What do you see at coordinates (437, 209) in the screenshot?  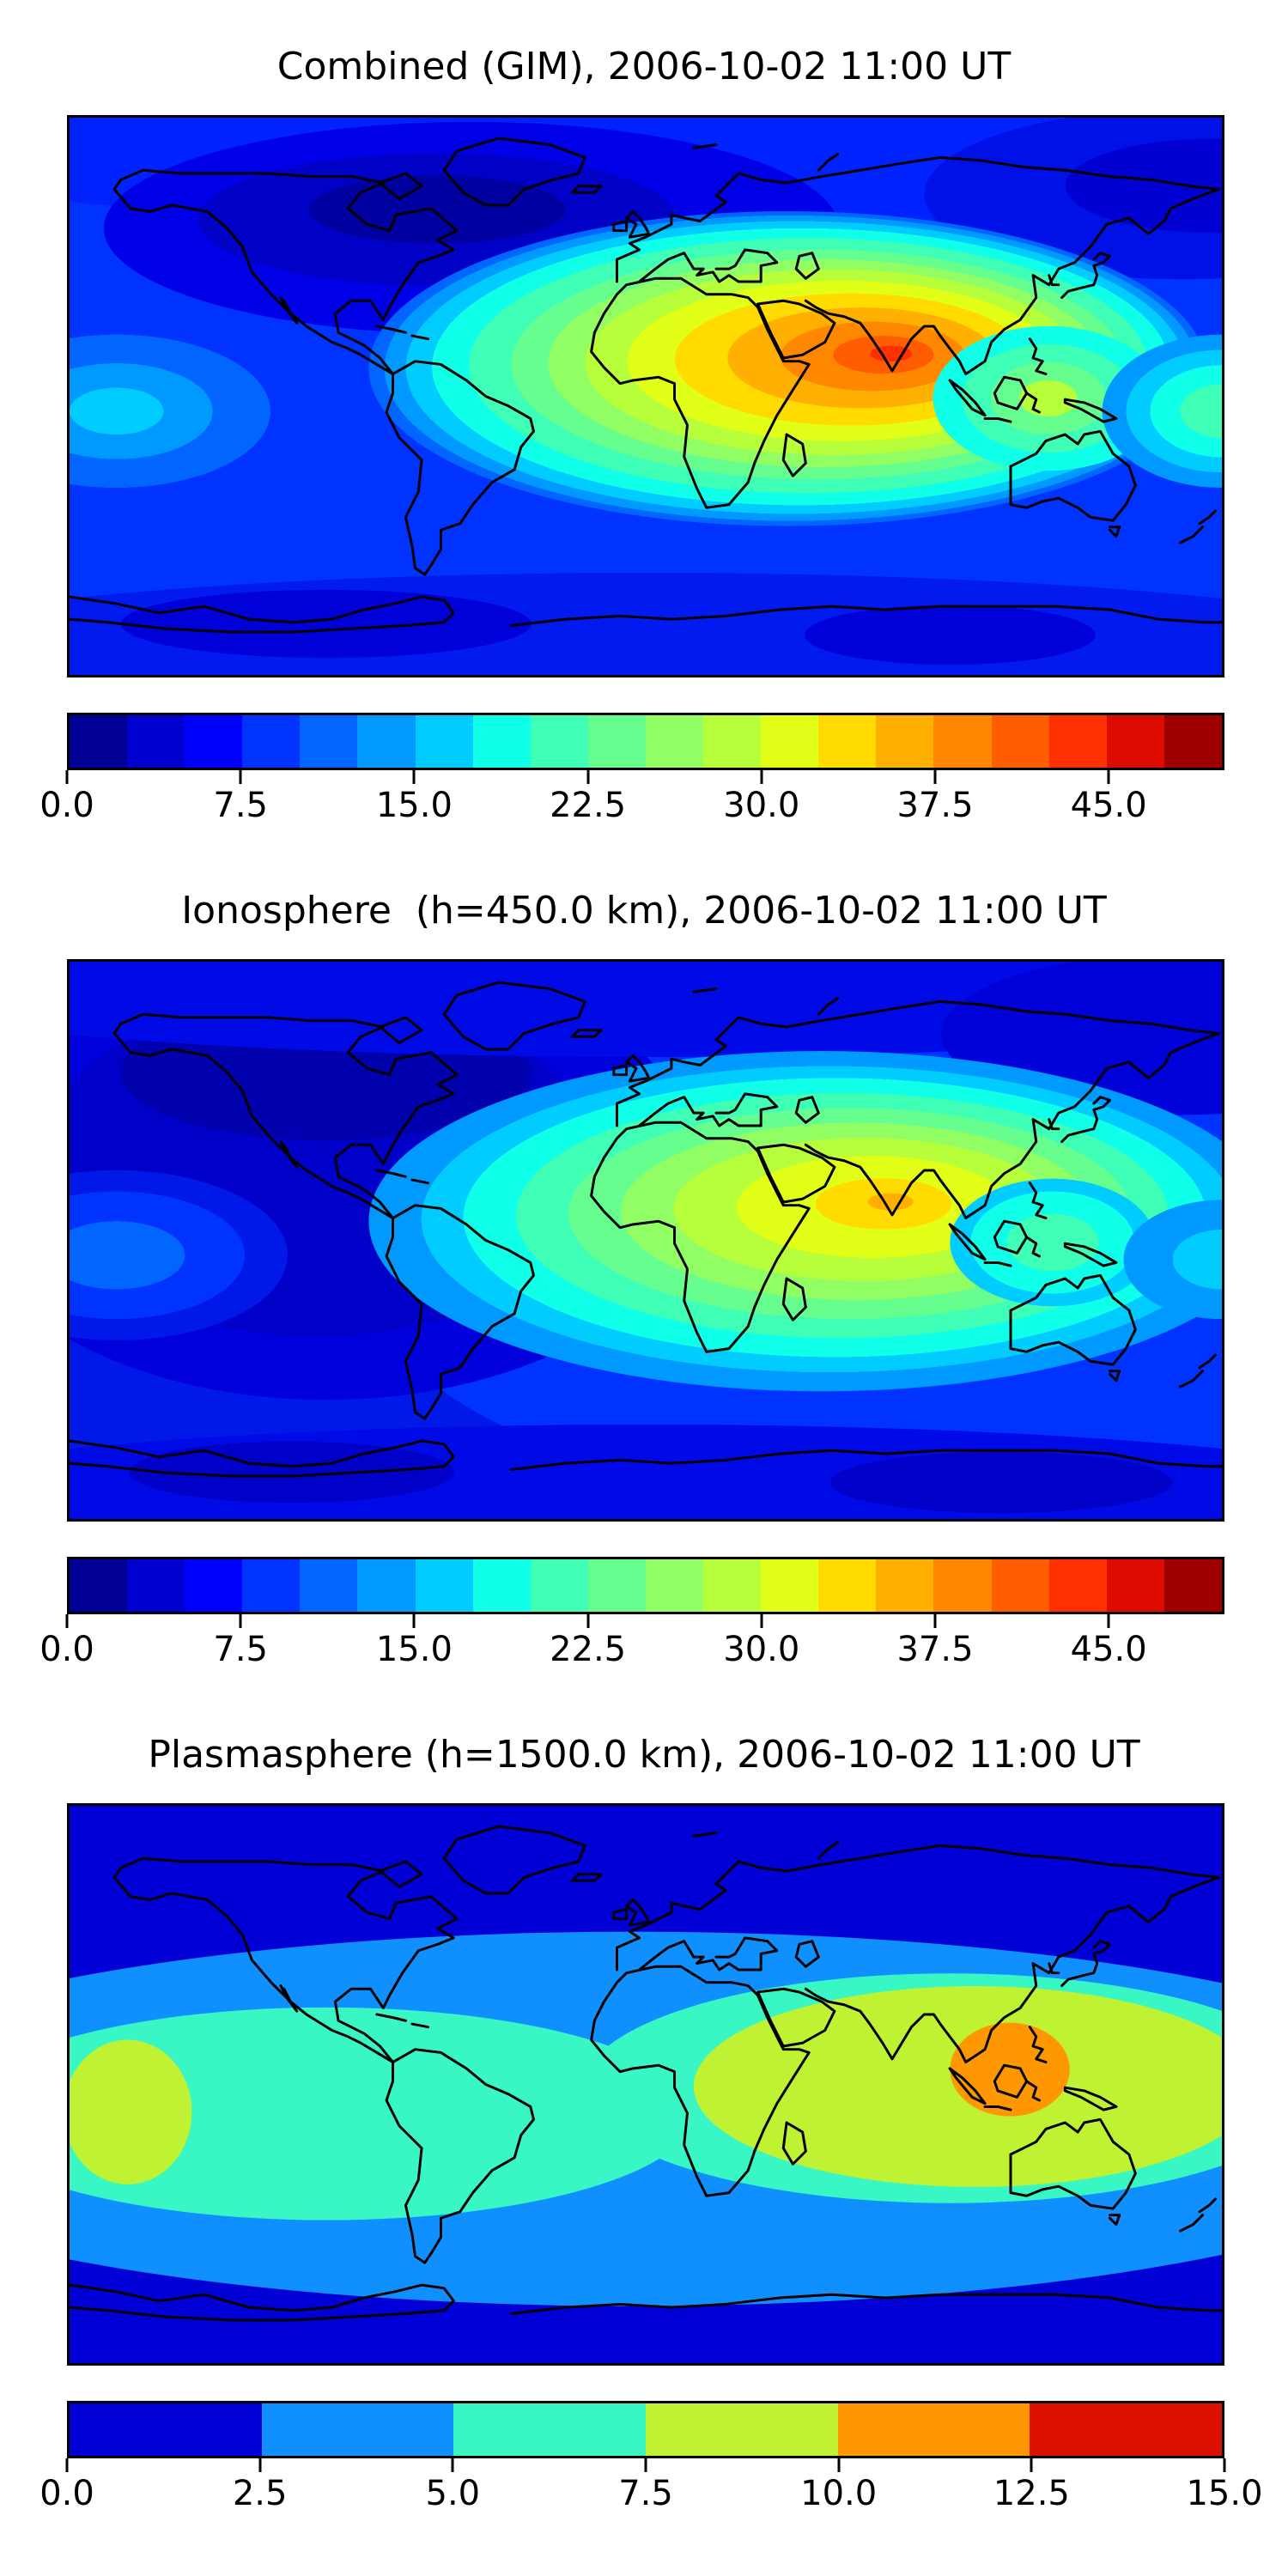 I see `arctic-canada-depletion-core` at bounding box center [437, 209].